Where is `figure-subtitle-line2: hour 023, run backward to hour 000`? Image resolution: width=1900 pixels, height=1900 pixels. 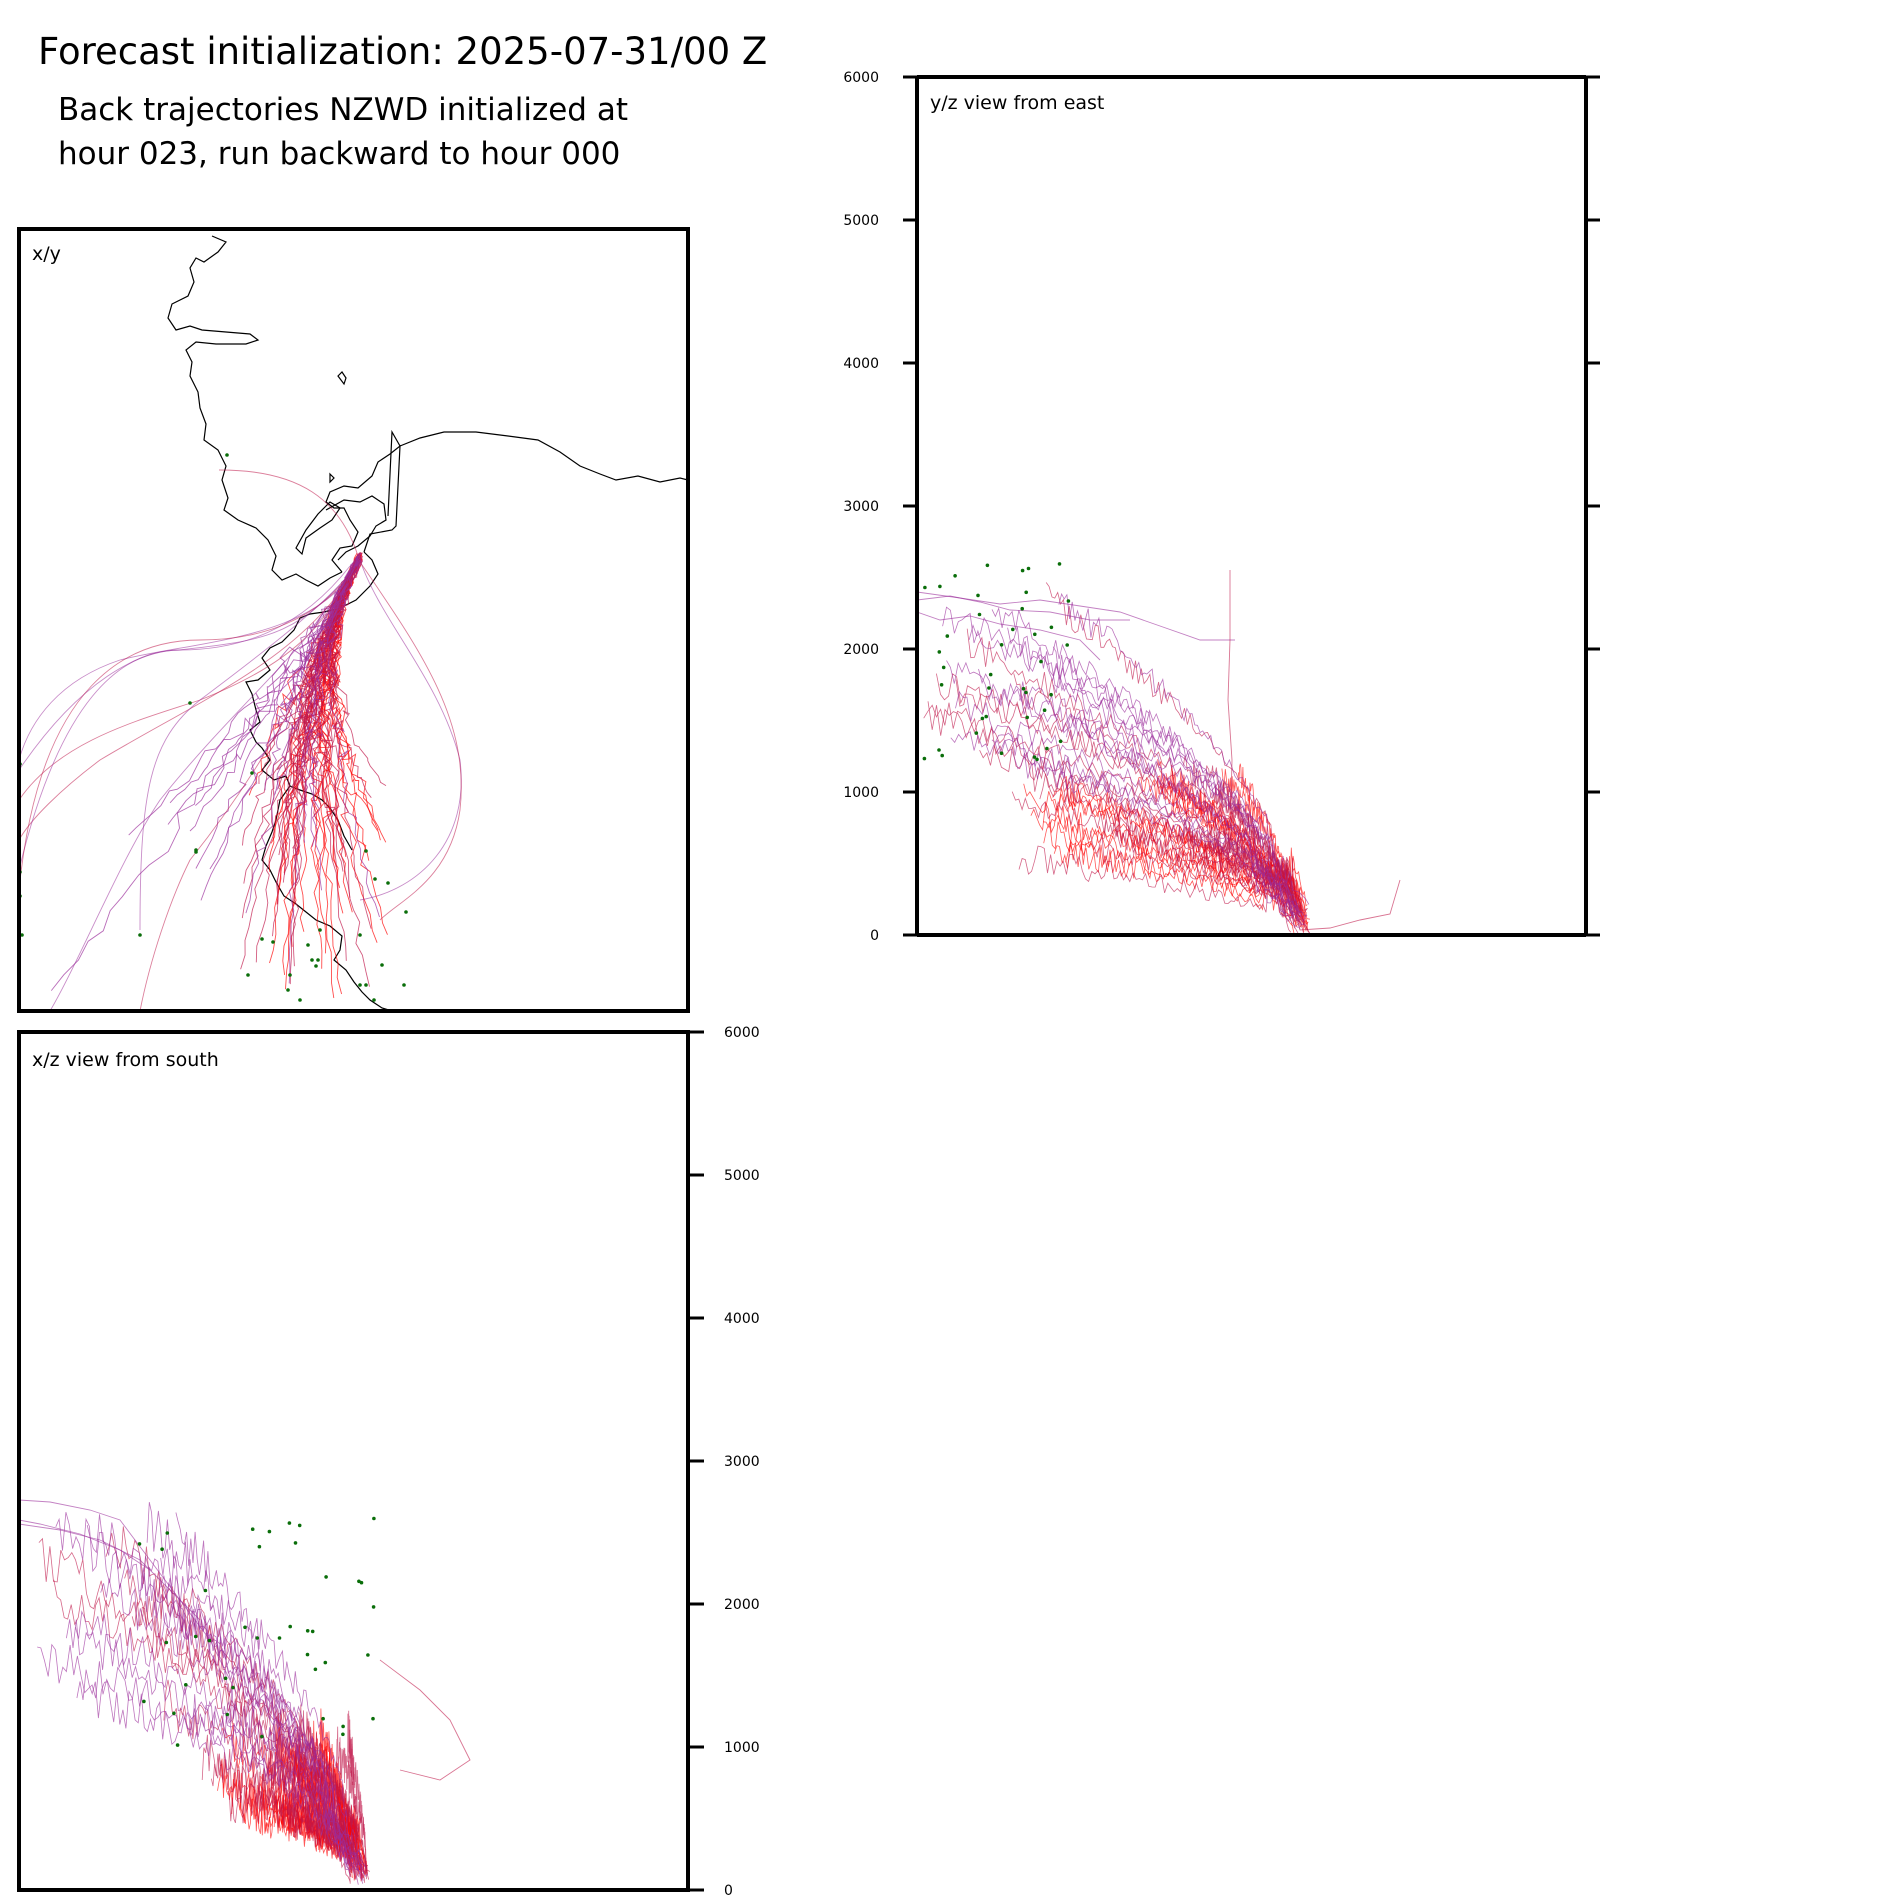
figure-subtitle-line2: hour 023, run backward to hour 000 is located at coordinates (339, 154).